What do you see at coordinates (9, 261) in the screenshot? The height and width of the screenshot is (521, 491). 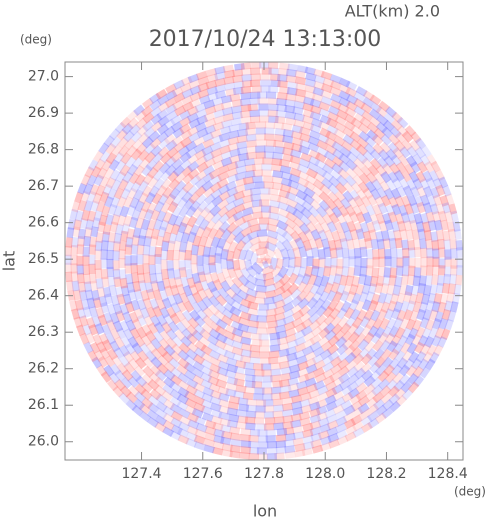 I see `y-axis-label: lat` at bounding box center [9, 261].